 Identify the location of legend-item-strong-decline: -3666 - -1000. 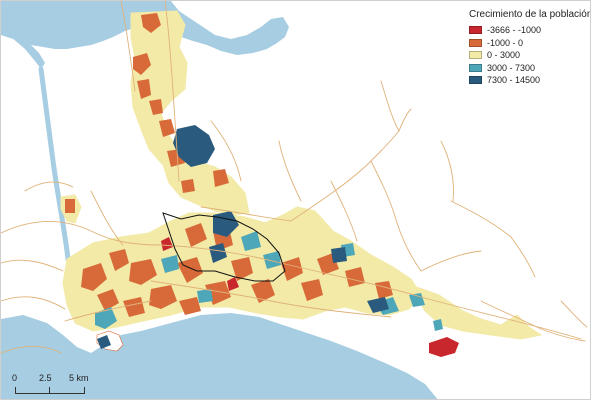
(528, 30).